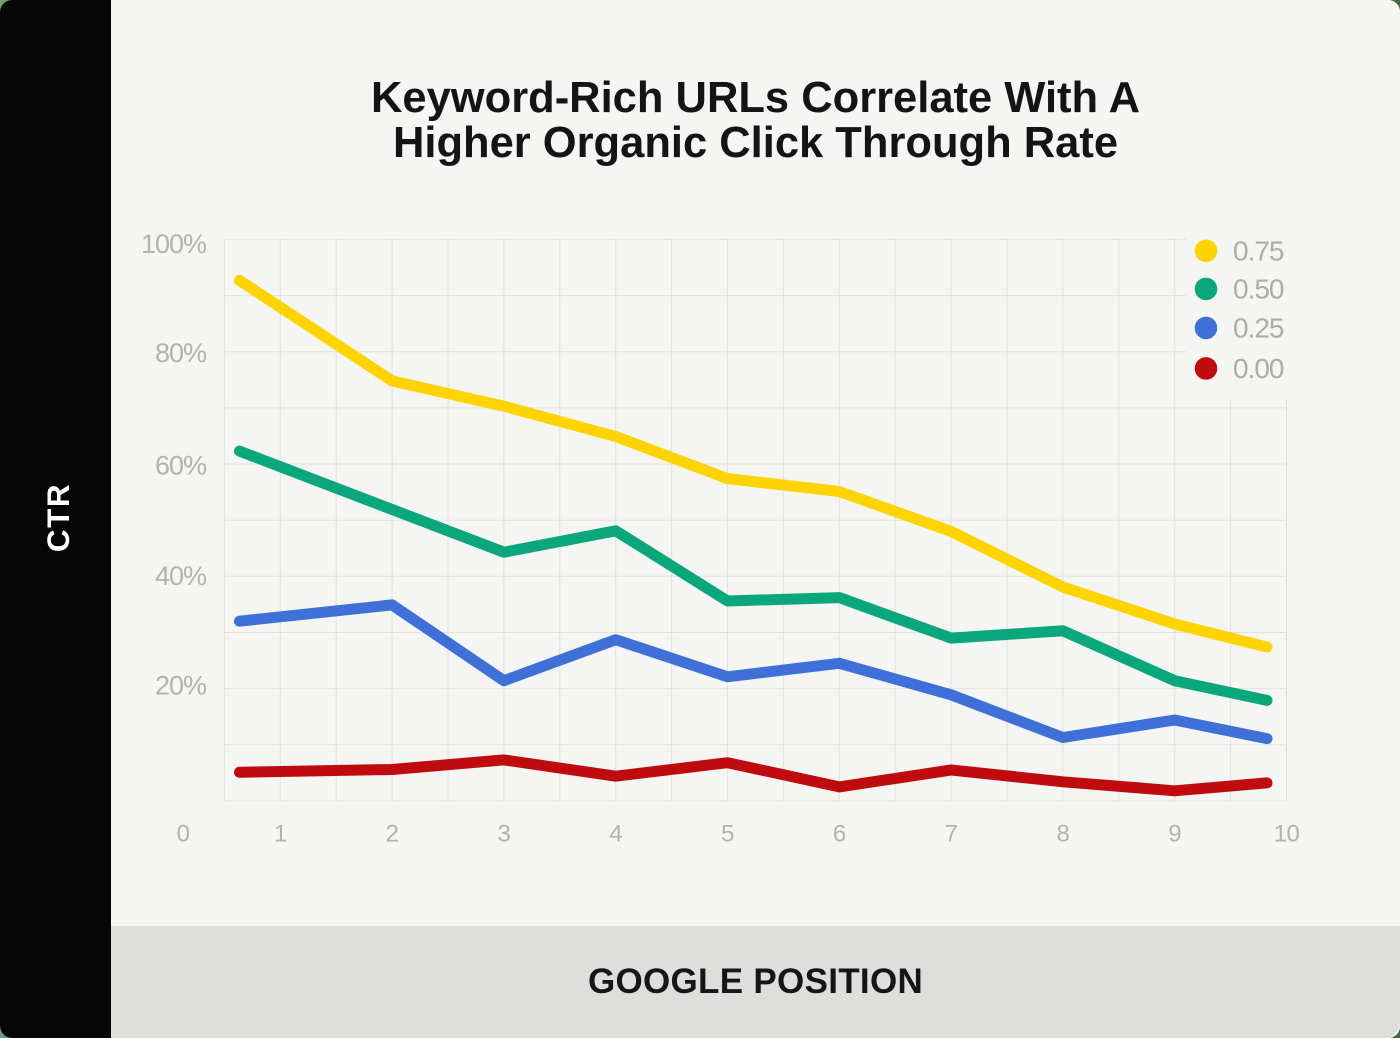  I want to click on svg-text: 8, so click(1062, 834).